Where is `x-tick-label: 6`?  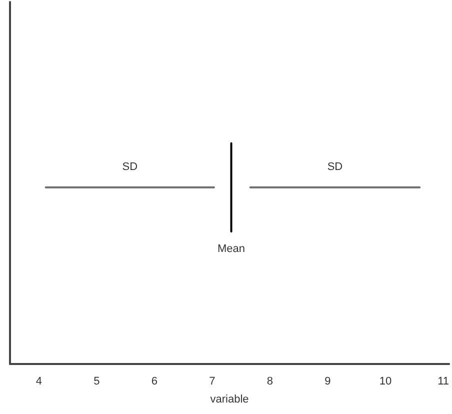
x-tick-label: 6 is located at coordinates (154, 382).